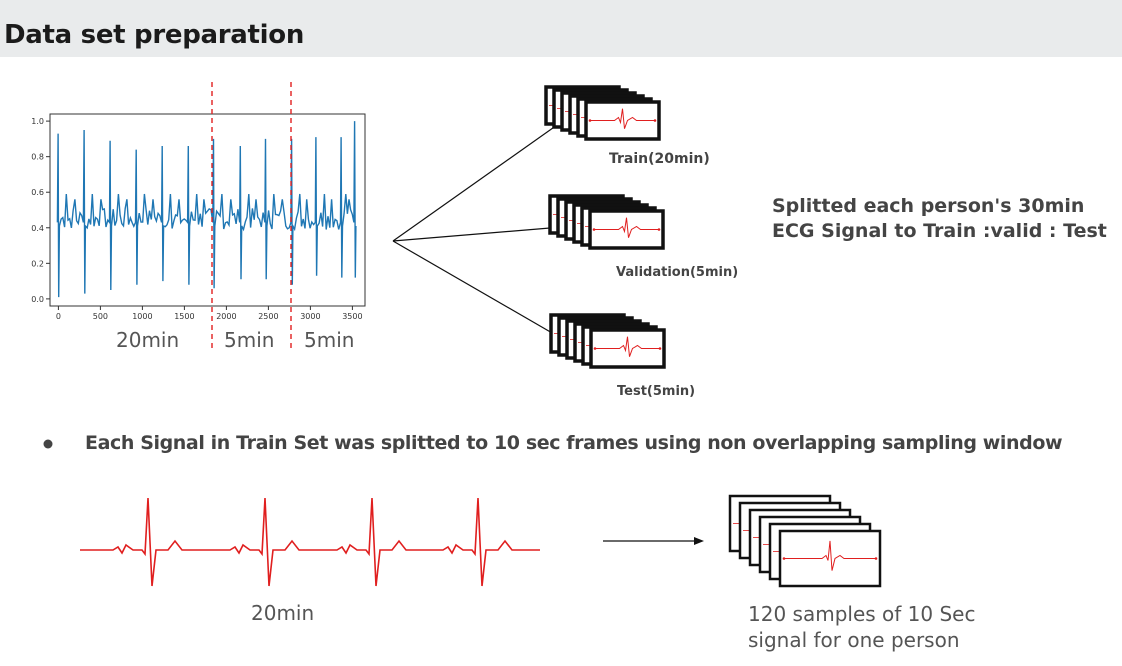 Image resolution: width=1122 pixels, height=666 pixels. I want to click on ecg-series-line, so click(206, 209).